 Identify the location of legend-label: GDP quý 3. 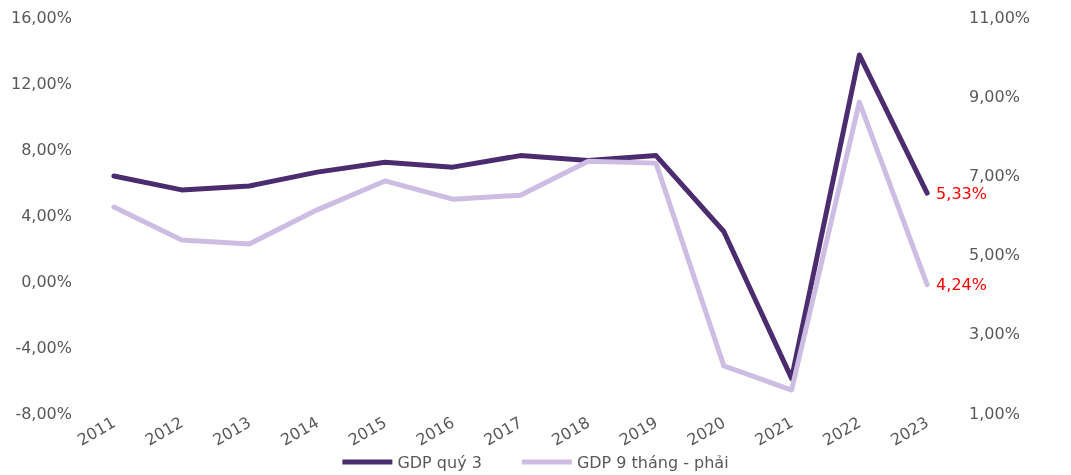
(439, 462).